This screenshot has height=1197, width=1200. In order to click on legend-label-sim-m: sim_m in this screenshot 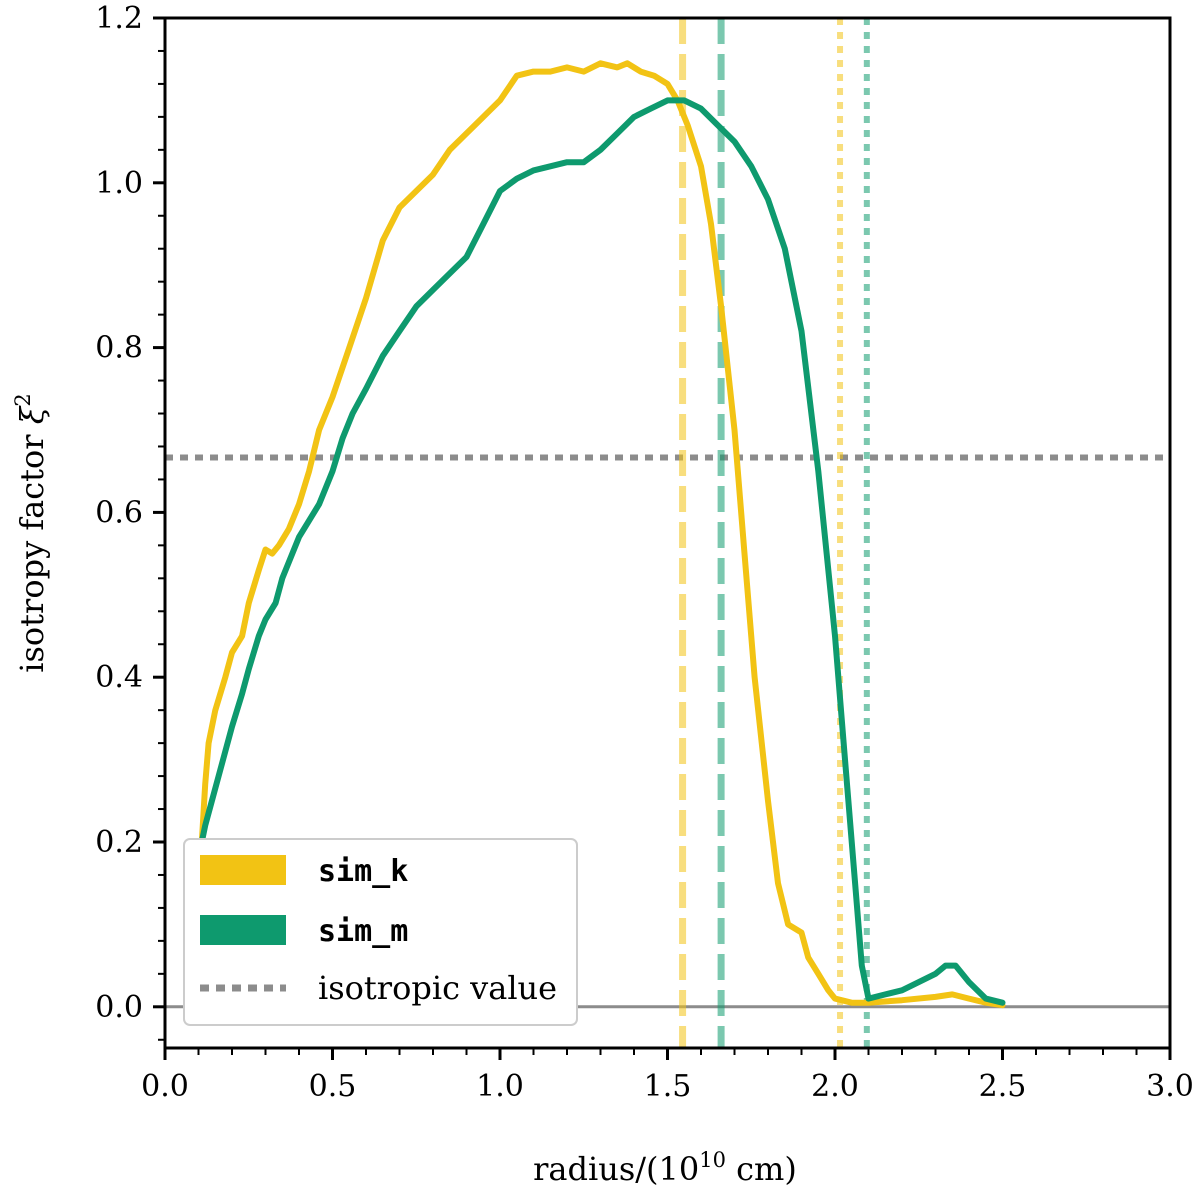, I will do `click(363, 931)`.